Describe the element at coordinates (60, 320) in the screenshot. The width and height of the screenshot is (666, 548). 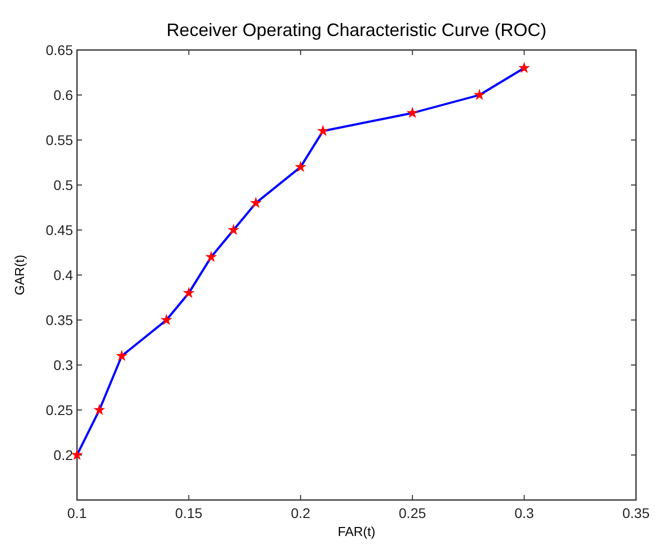
I see `y-tick-label: 0.35` at that location.